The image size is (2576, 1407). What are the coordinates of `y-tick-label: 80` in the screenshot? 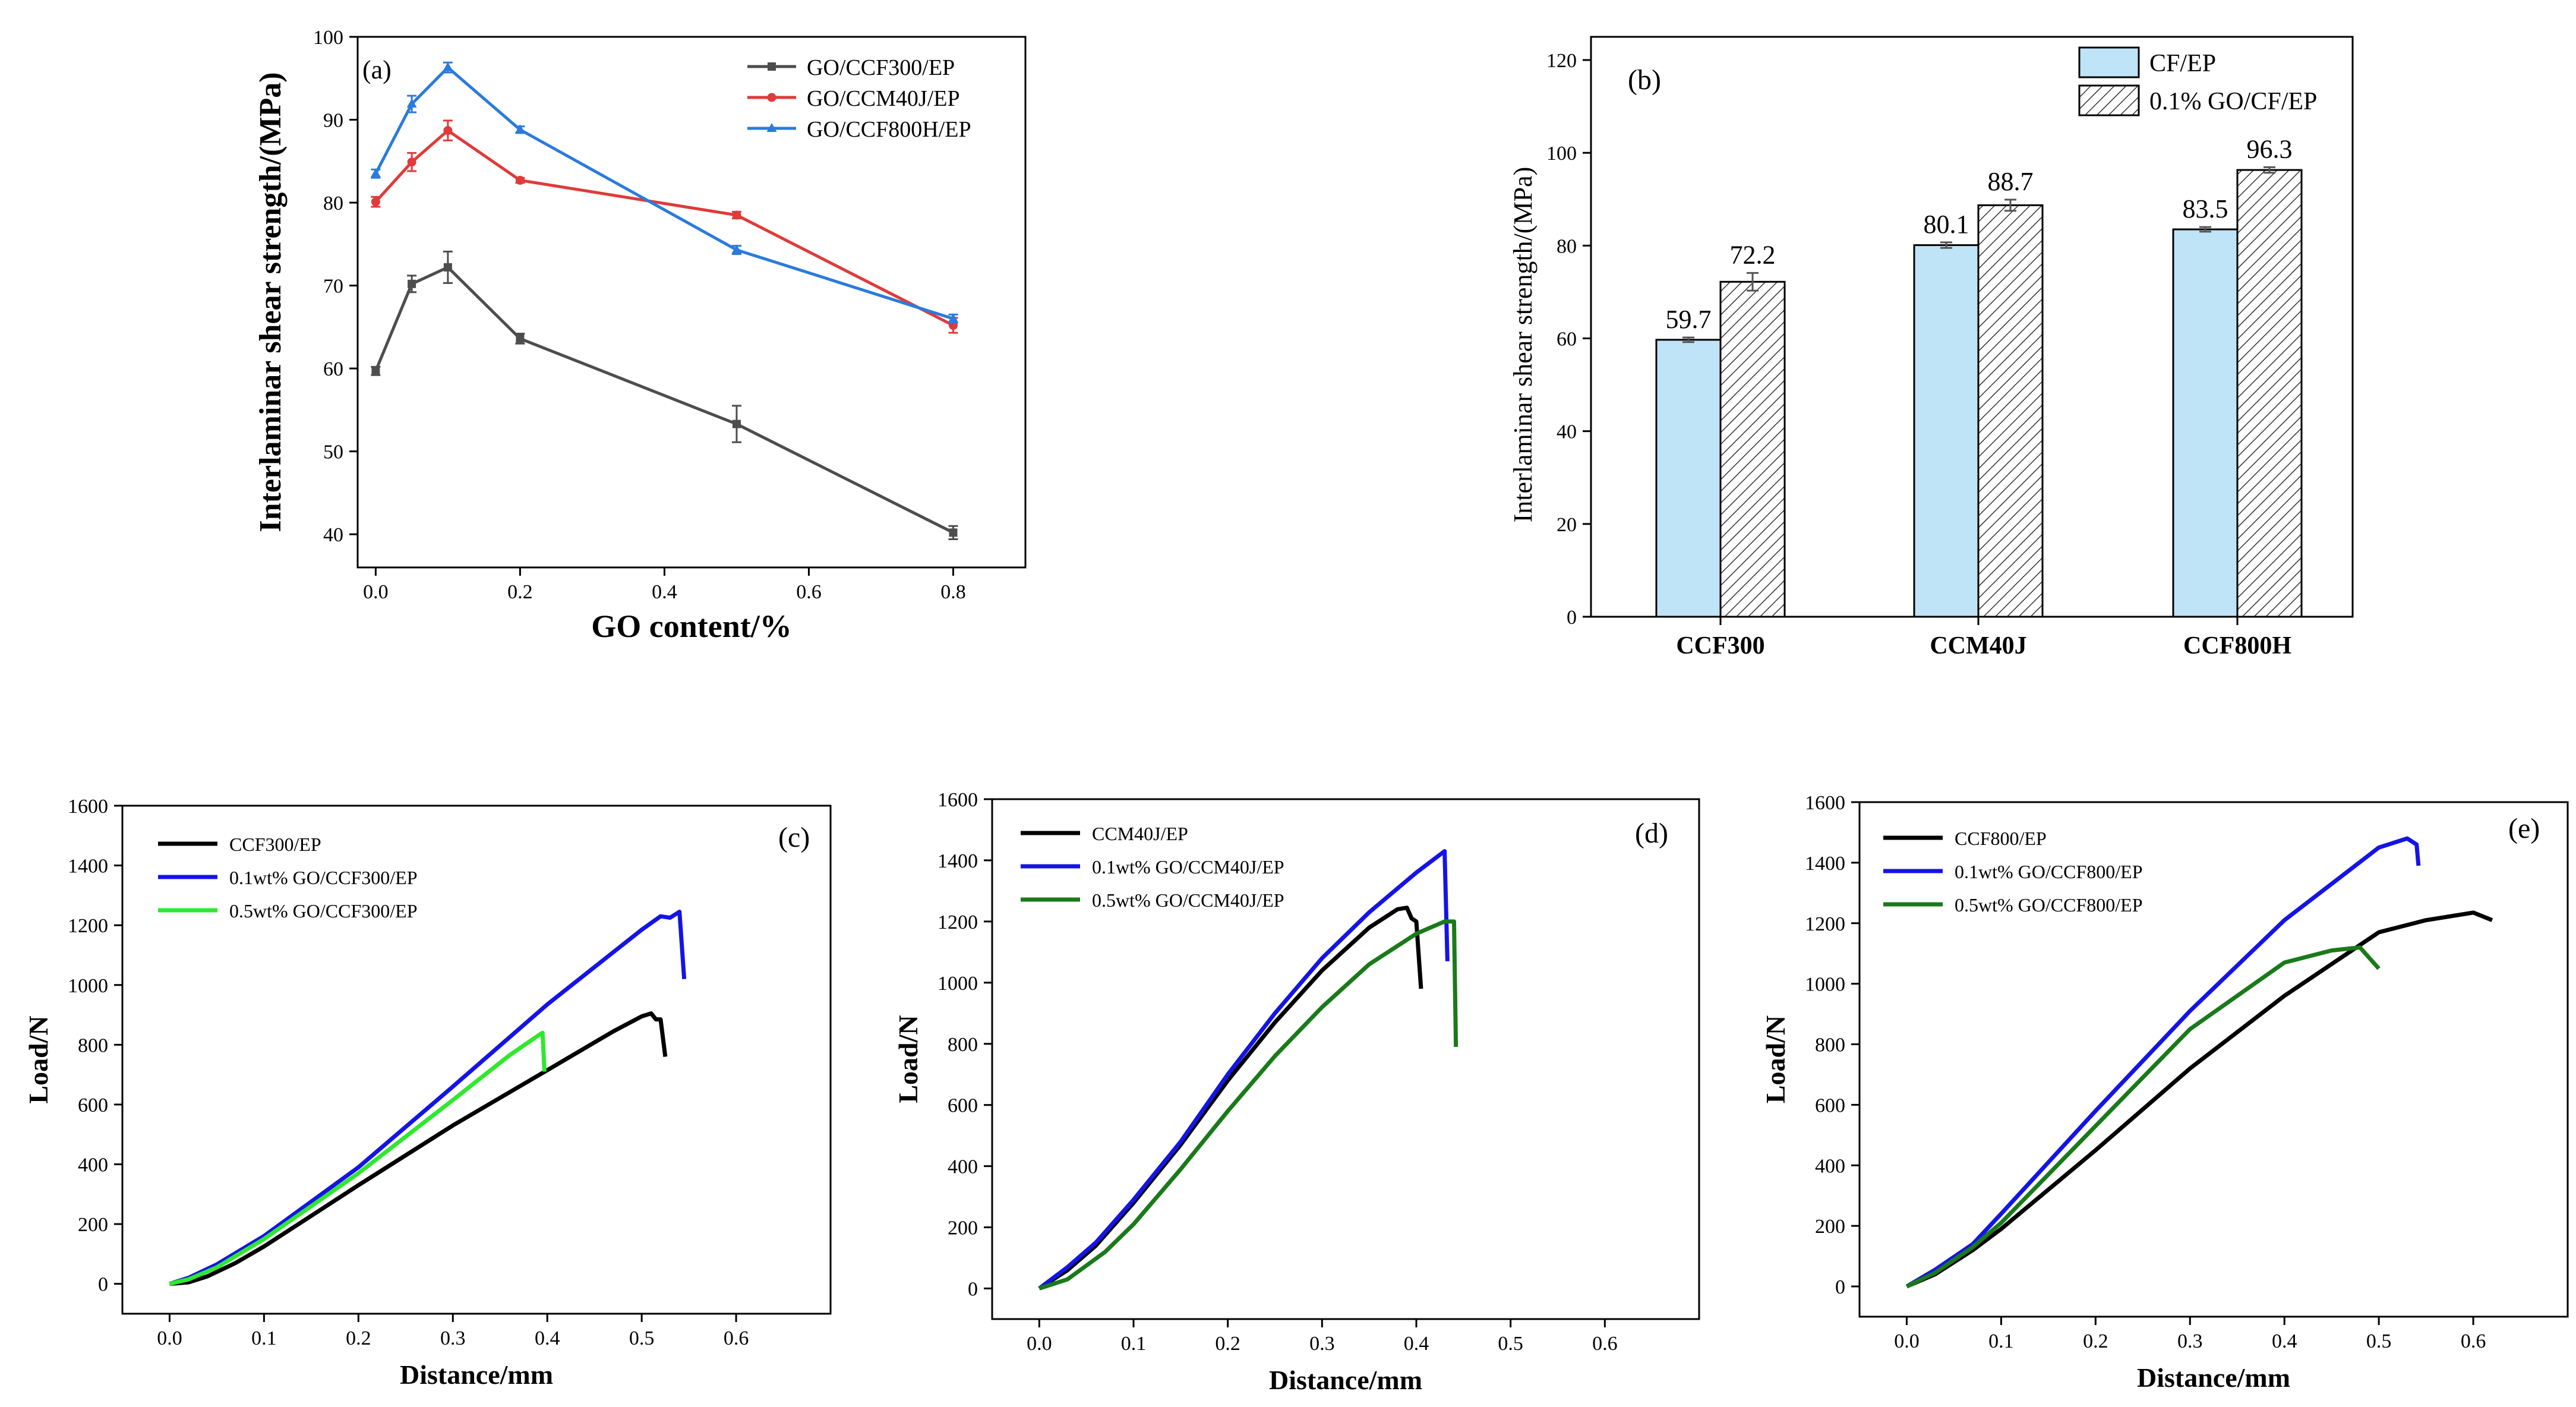 It's located at (333, 203).